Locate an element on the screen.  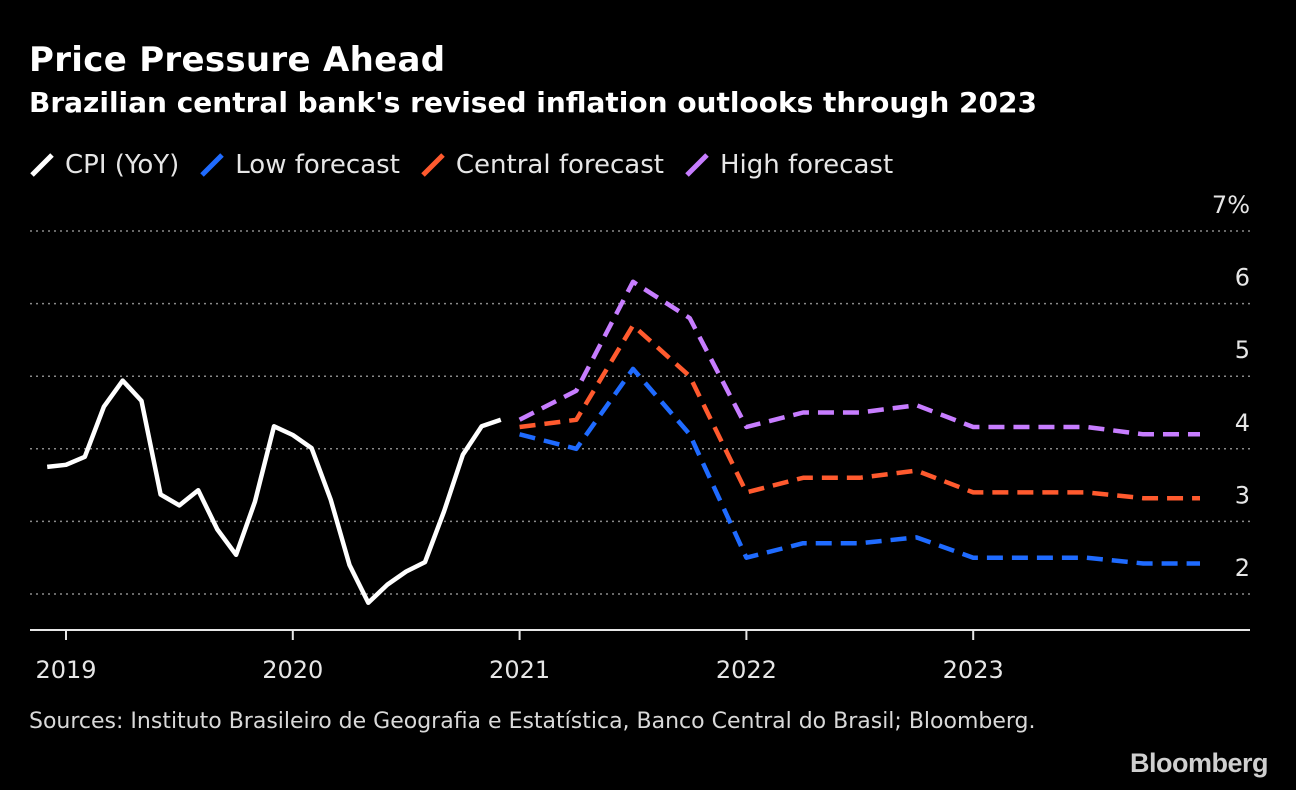
legend-item-high: High forecast is located at coordinates (788, 165).